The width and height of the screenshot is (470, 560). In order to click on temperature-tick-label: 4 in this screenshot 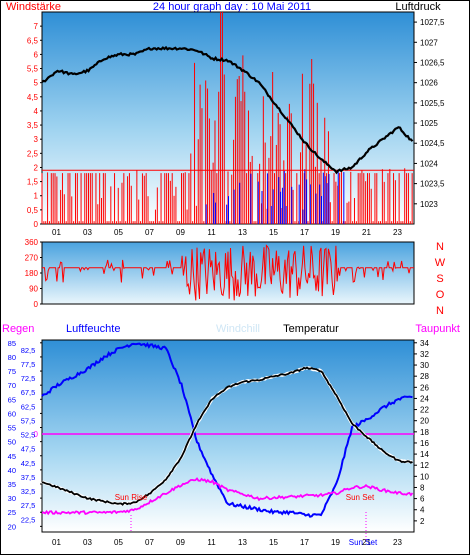, I will do `click(422, 510)`.